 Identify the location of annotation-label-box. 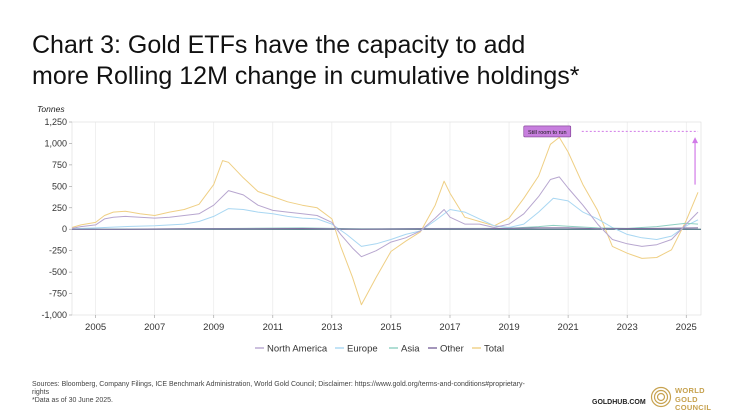
(547, 131).